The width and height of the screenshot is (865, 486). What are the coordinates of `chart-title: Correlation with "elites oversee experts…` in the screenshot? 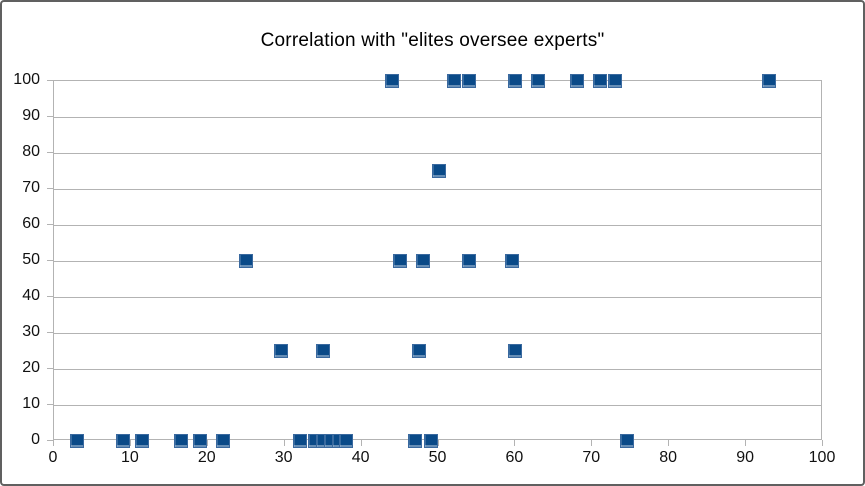 It's located at (432, 40).